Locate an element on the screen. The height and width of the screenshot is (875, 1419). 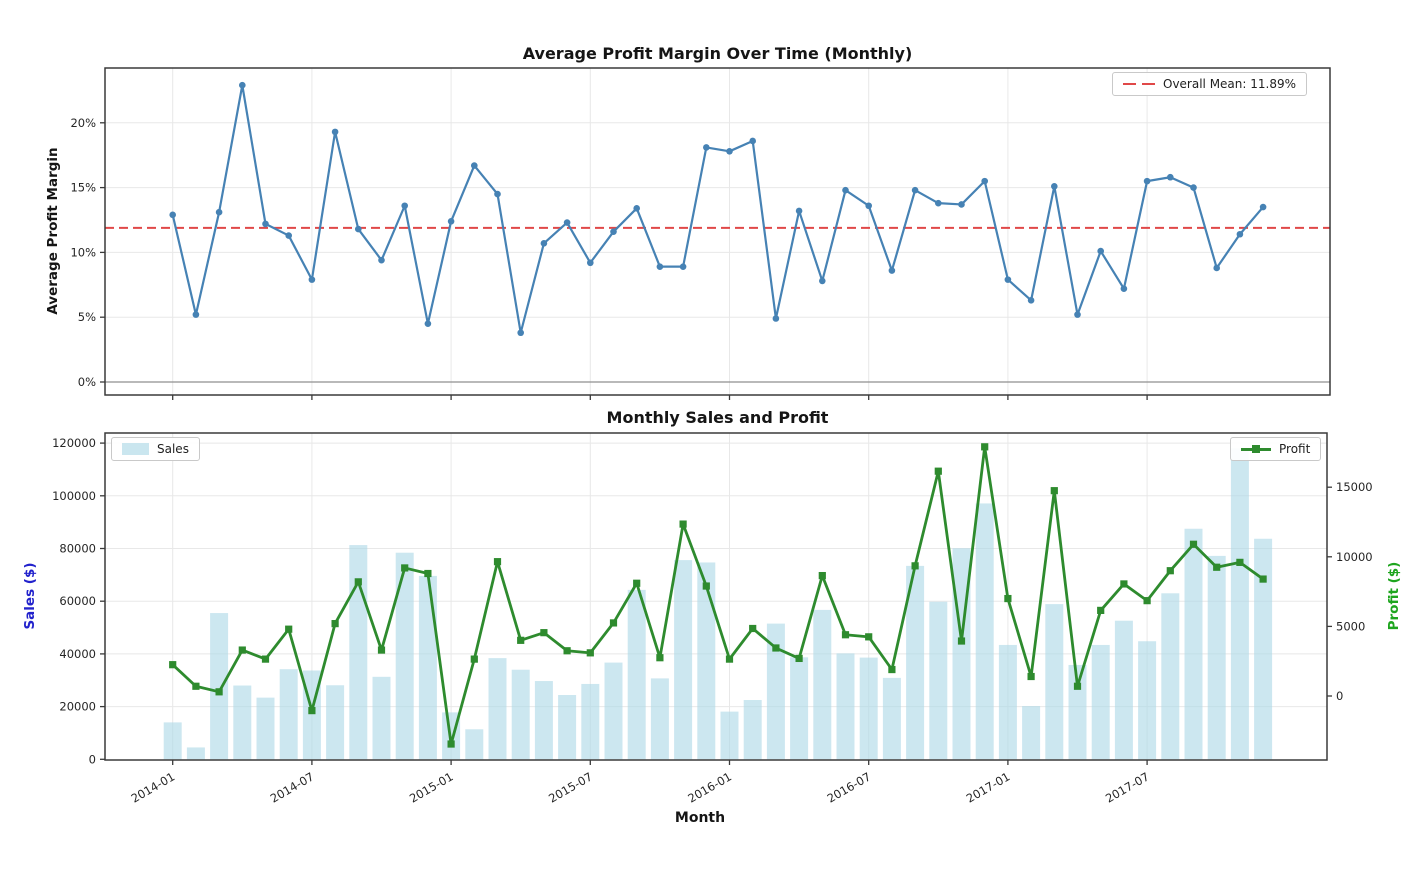
month-xtick-label: 2017-07 is located at coordinates (1127, 787).